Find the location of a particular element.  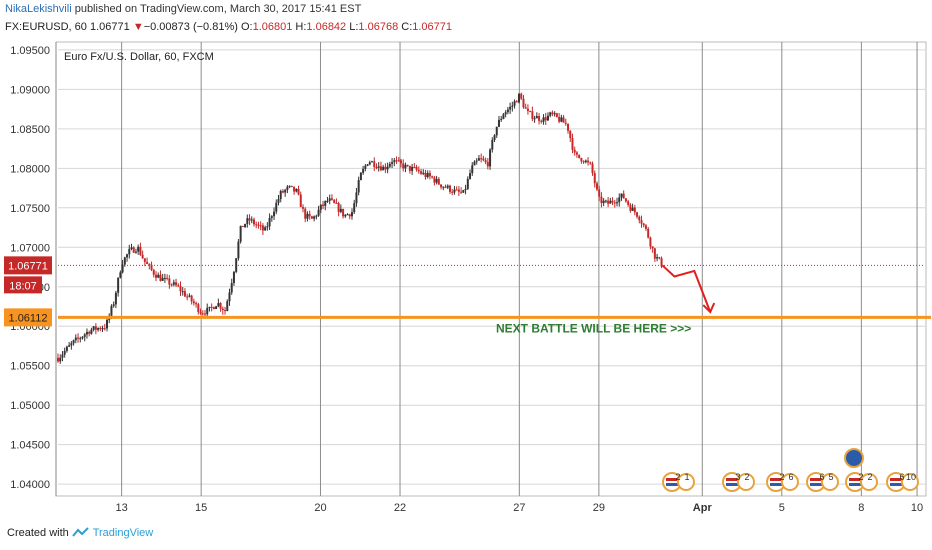

down-arrow-icon: ▼ is located at coordinates (138, 27).